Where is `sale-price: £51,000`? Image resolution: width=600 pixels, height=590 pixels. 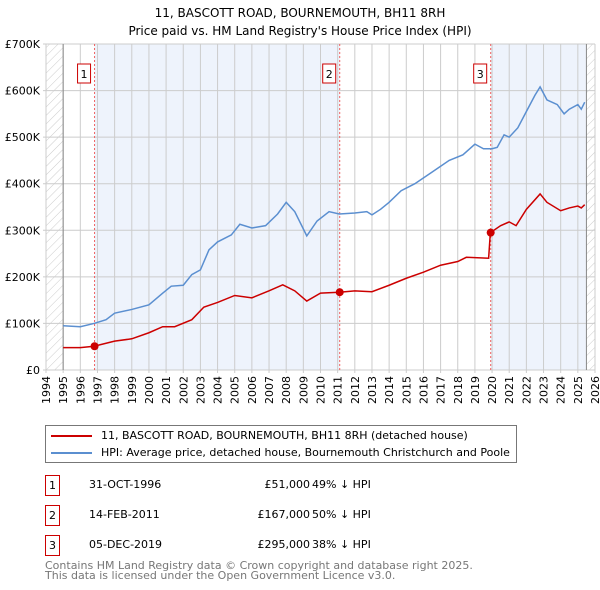
sale-price: £51,000 is located at coordinates (287, 484).